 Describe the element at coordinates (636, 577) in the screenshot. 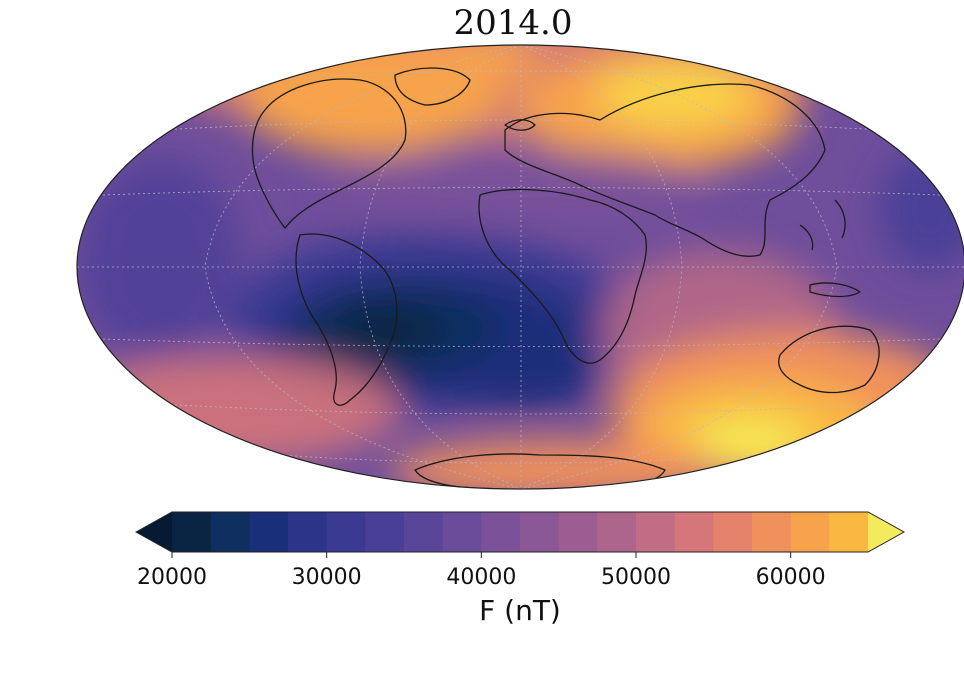

I see `colorbar-tick-label: 50000` at that location.